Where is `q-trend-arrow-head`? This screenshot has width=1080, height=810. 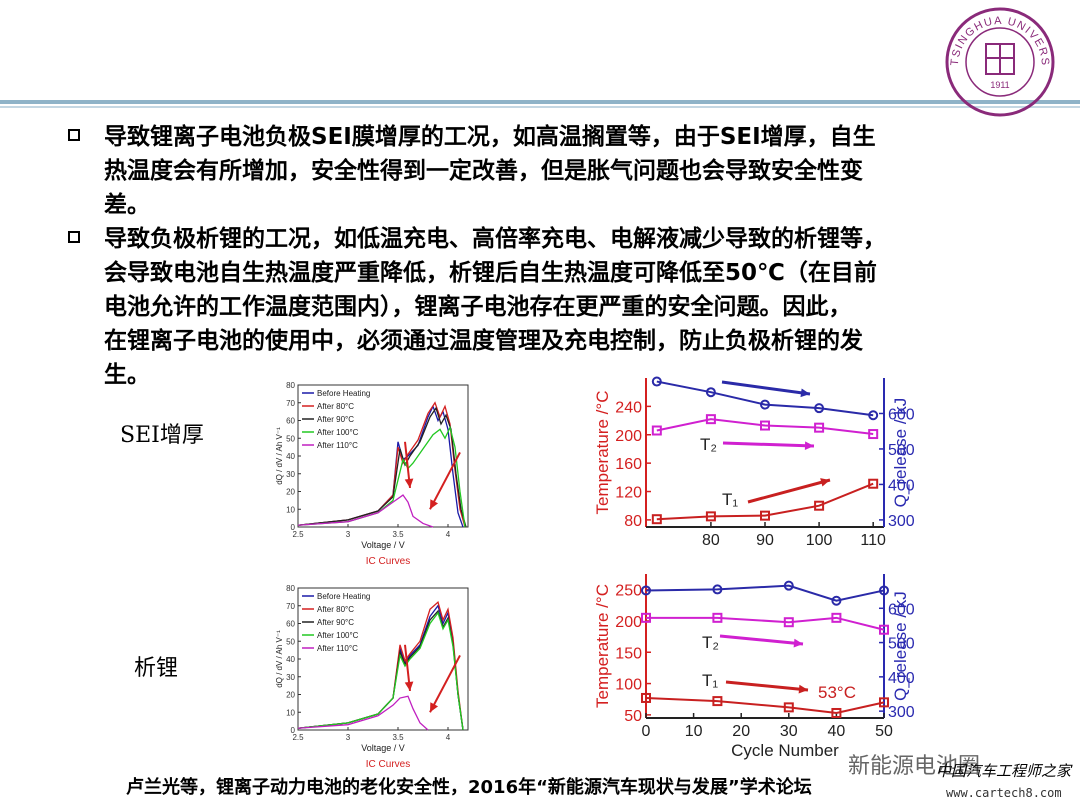 q-trend-arrow-head is located at coordinates (805, 393).